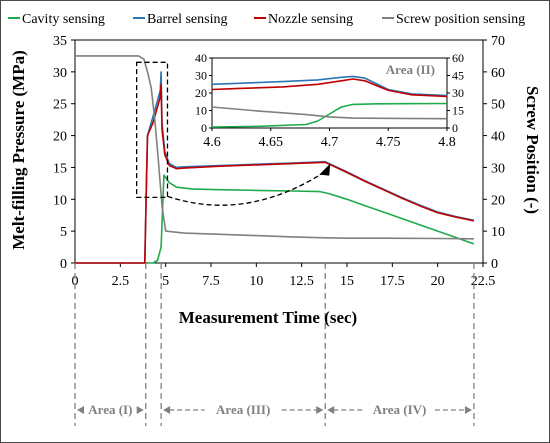  I want to click on inset-x-tick-label: 4.7, so click(330, 142).